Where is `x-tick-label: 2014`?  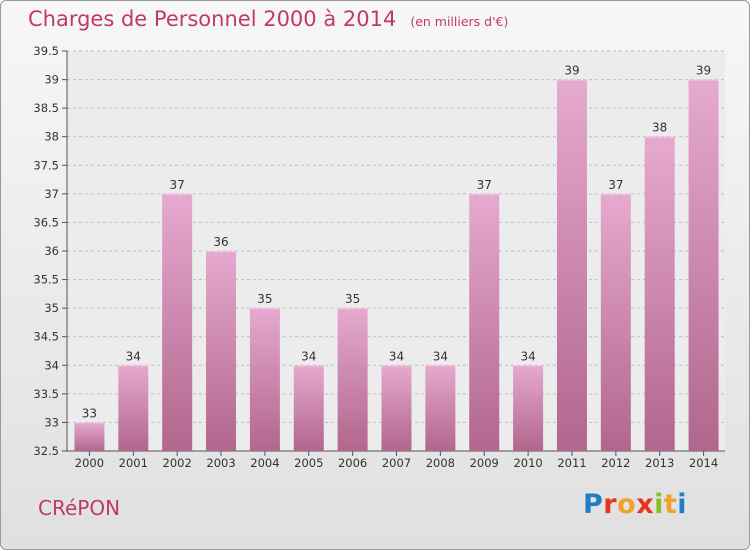 x-tick-label: 2014 is located at coordinates (703, 463).